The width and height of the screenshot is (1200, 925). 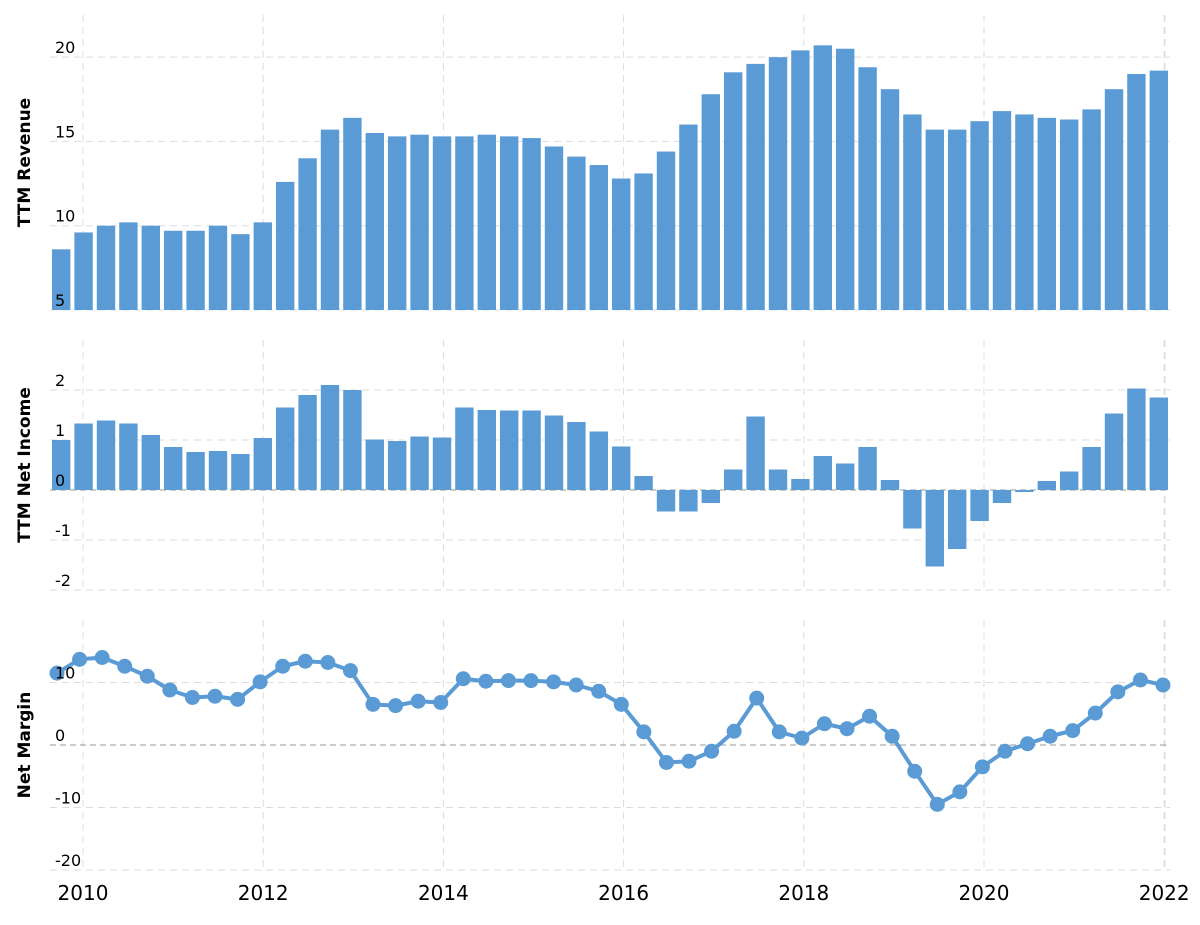 What do you see at coordinates (63, 580) in the screenshot?
I see `y-tick-label: -2` at bounding box center [63, 580].